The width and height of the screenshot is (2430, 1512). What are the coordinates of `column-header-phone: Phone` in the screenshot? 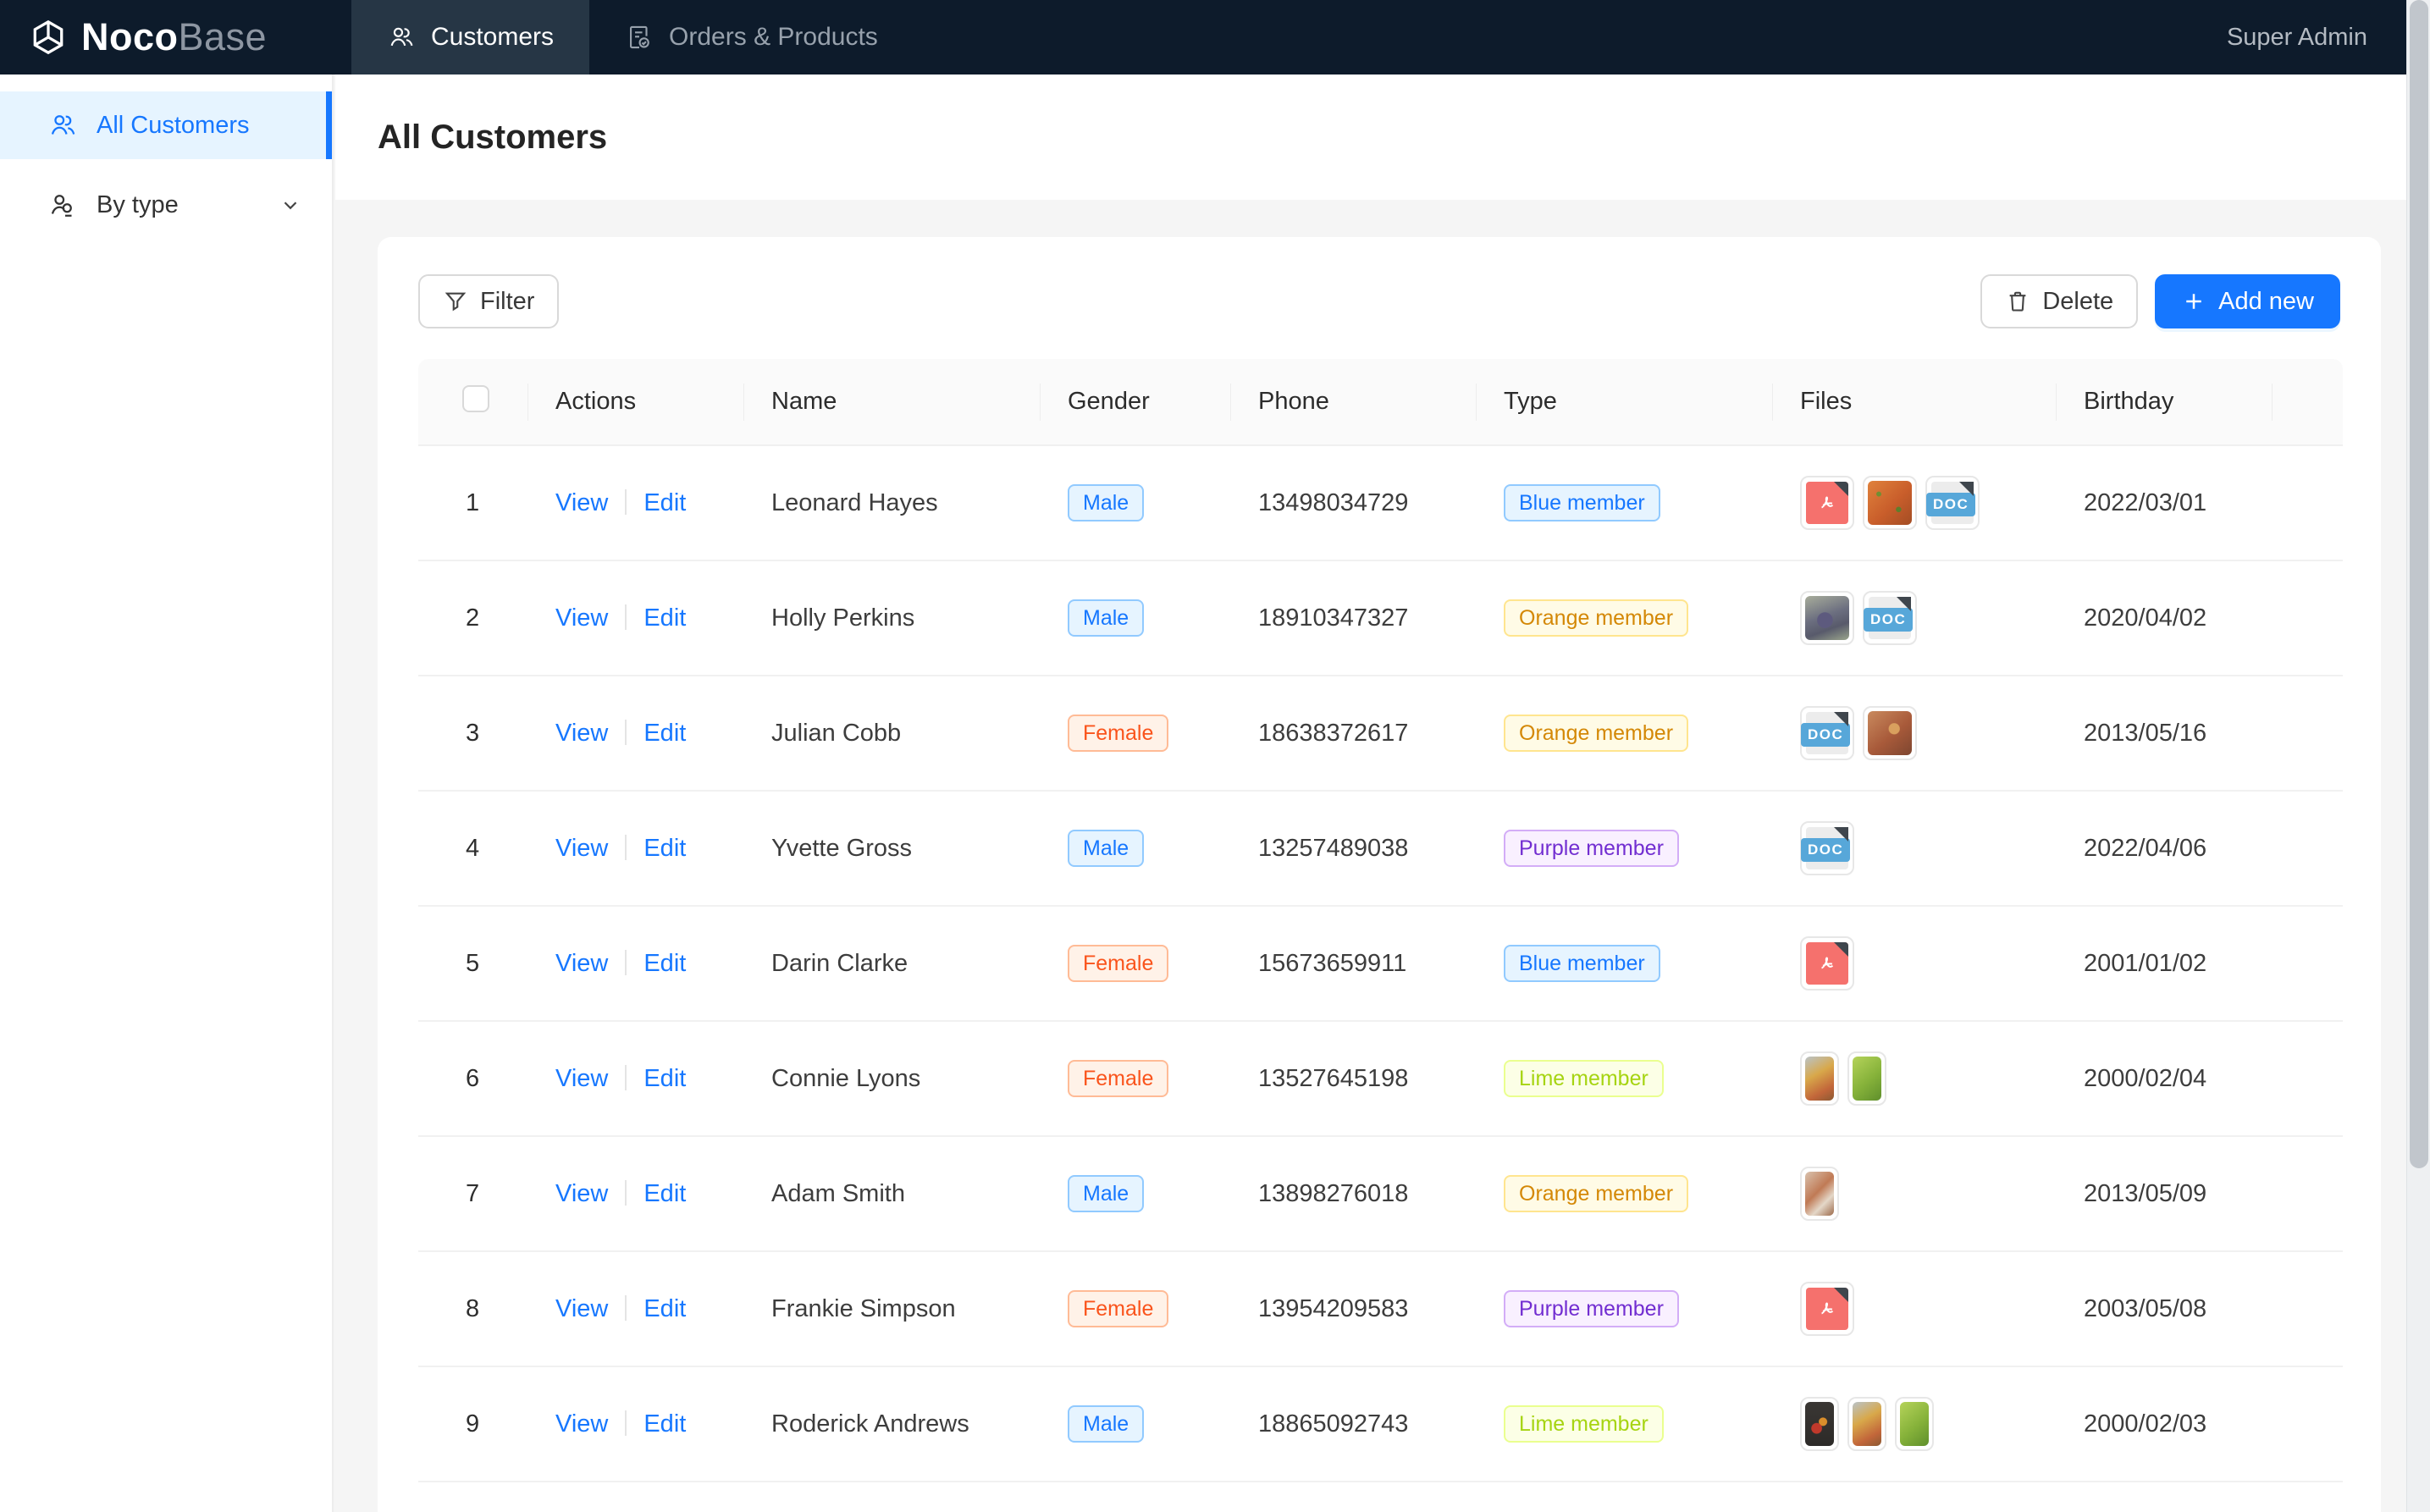 It's located at (1354, 402).